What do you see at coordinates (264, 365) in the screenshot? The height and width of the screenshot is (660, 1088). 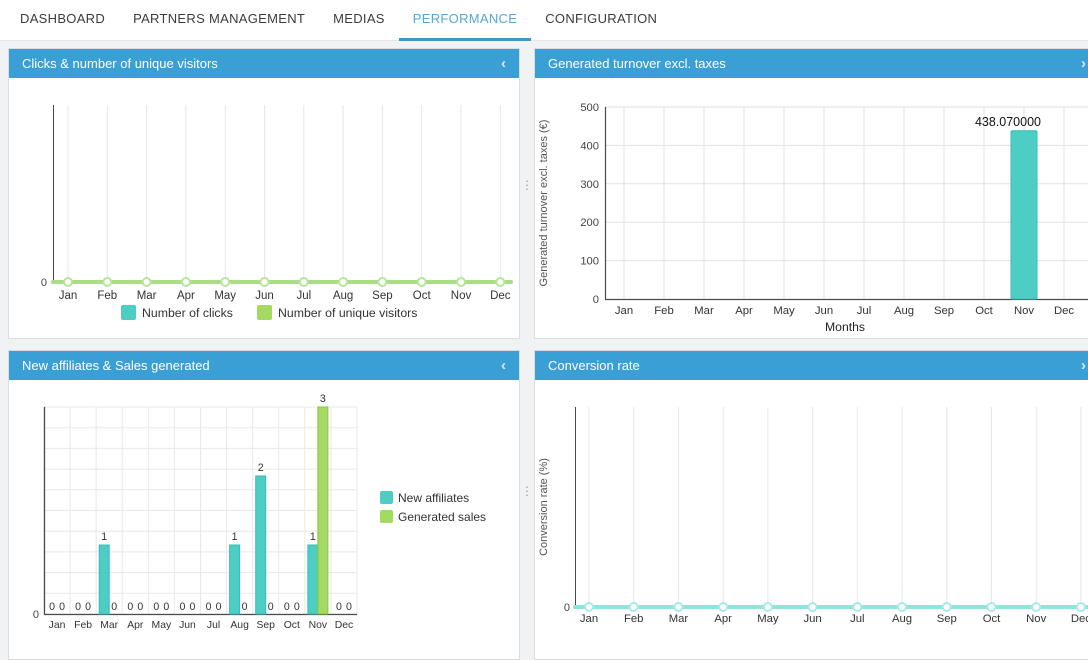 I see `panel-header-affiliates: New affiliates & Sales generated ‹` at bounding box center [264, 365].